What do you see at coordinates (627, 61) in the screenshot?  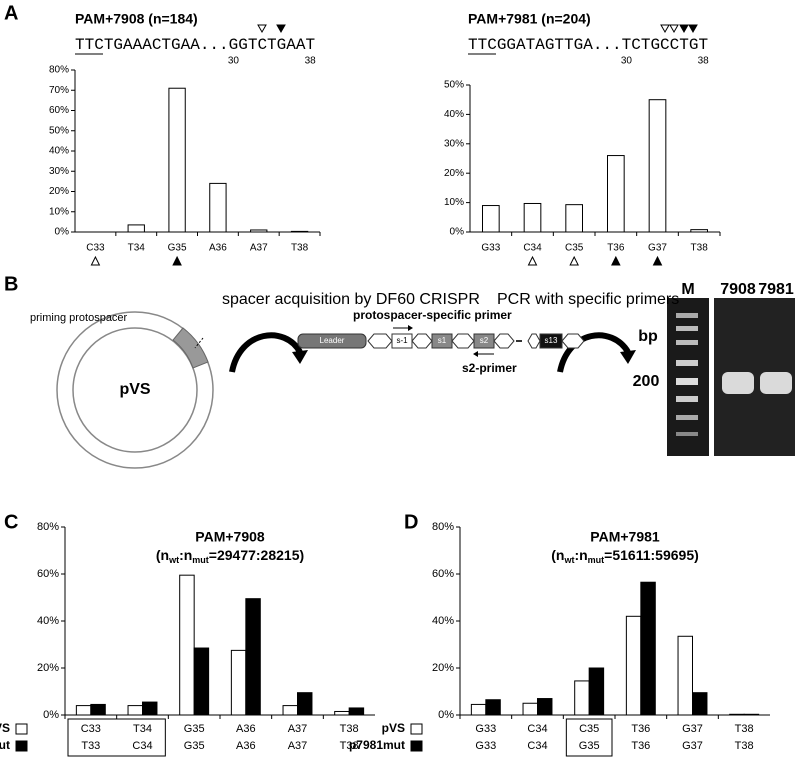 I see `position-label: 30` at bounding box center [627, 61].